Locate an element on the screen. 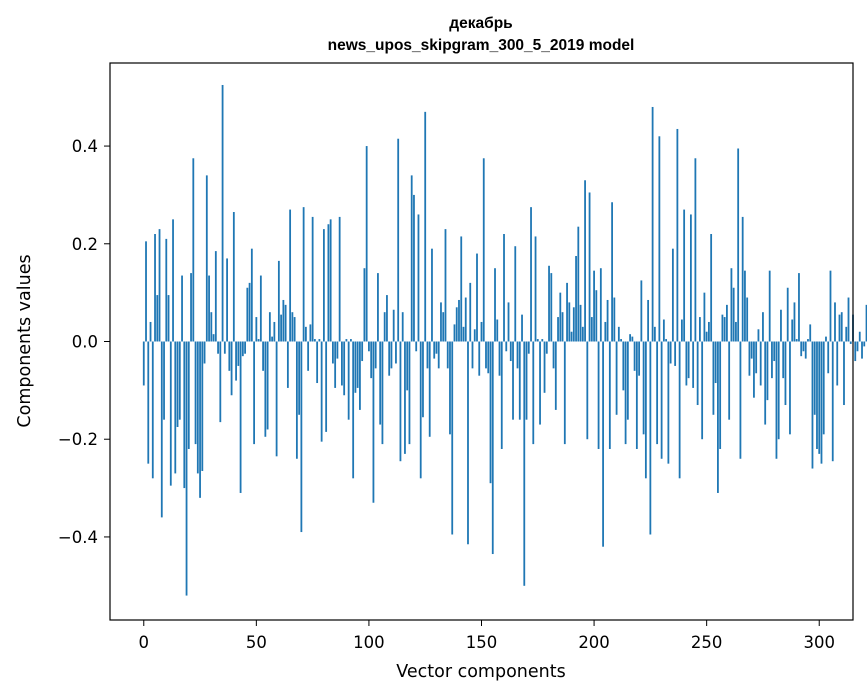 The height and width of the screenshot is (696, 867). y-axis-ticks: −0.4 −0.2 0.0 0.2 0.4 is located at coordinates (84, 342).